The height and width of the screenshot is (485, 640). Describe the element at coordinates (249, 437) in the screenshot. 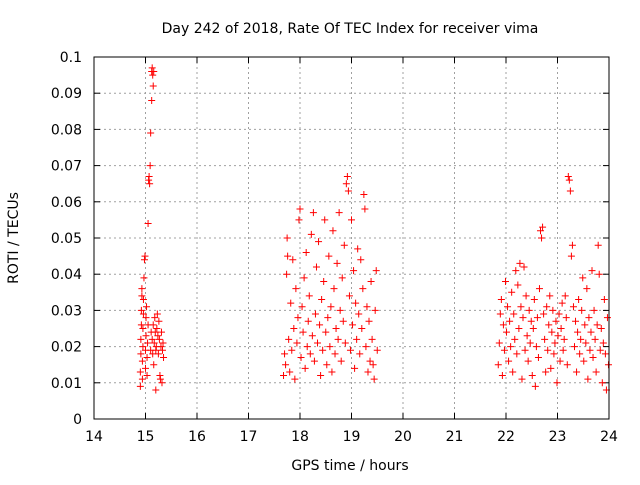

I see `x-tick-label: 17` at that location.